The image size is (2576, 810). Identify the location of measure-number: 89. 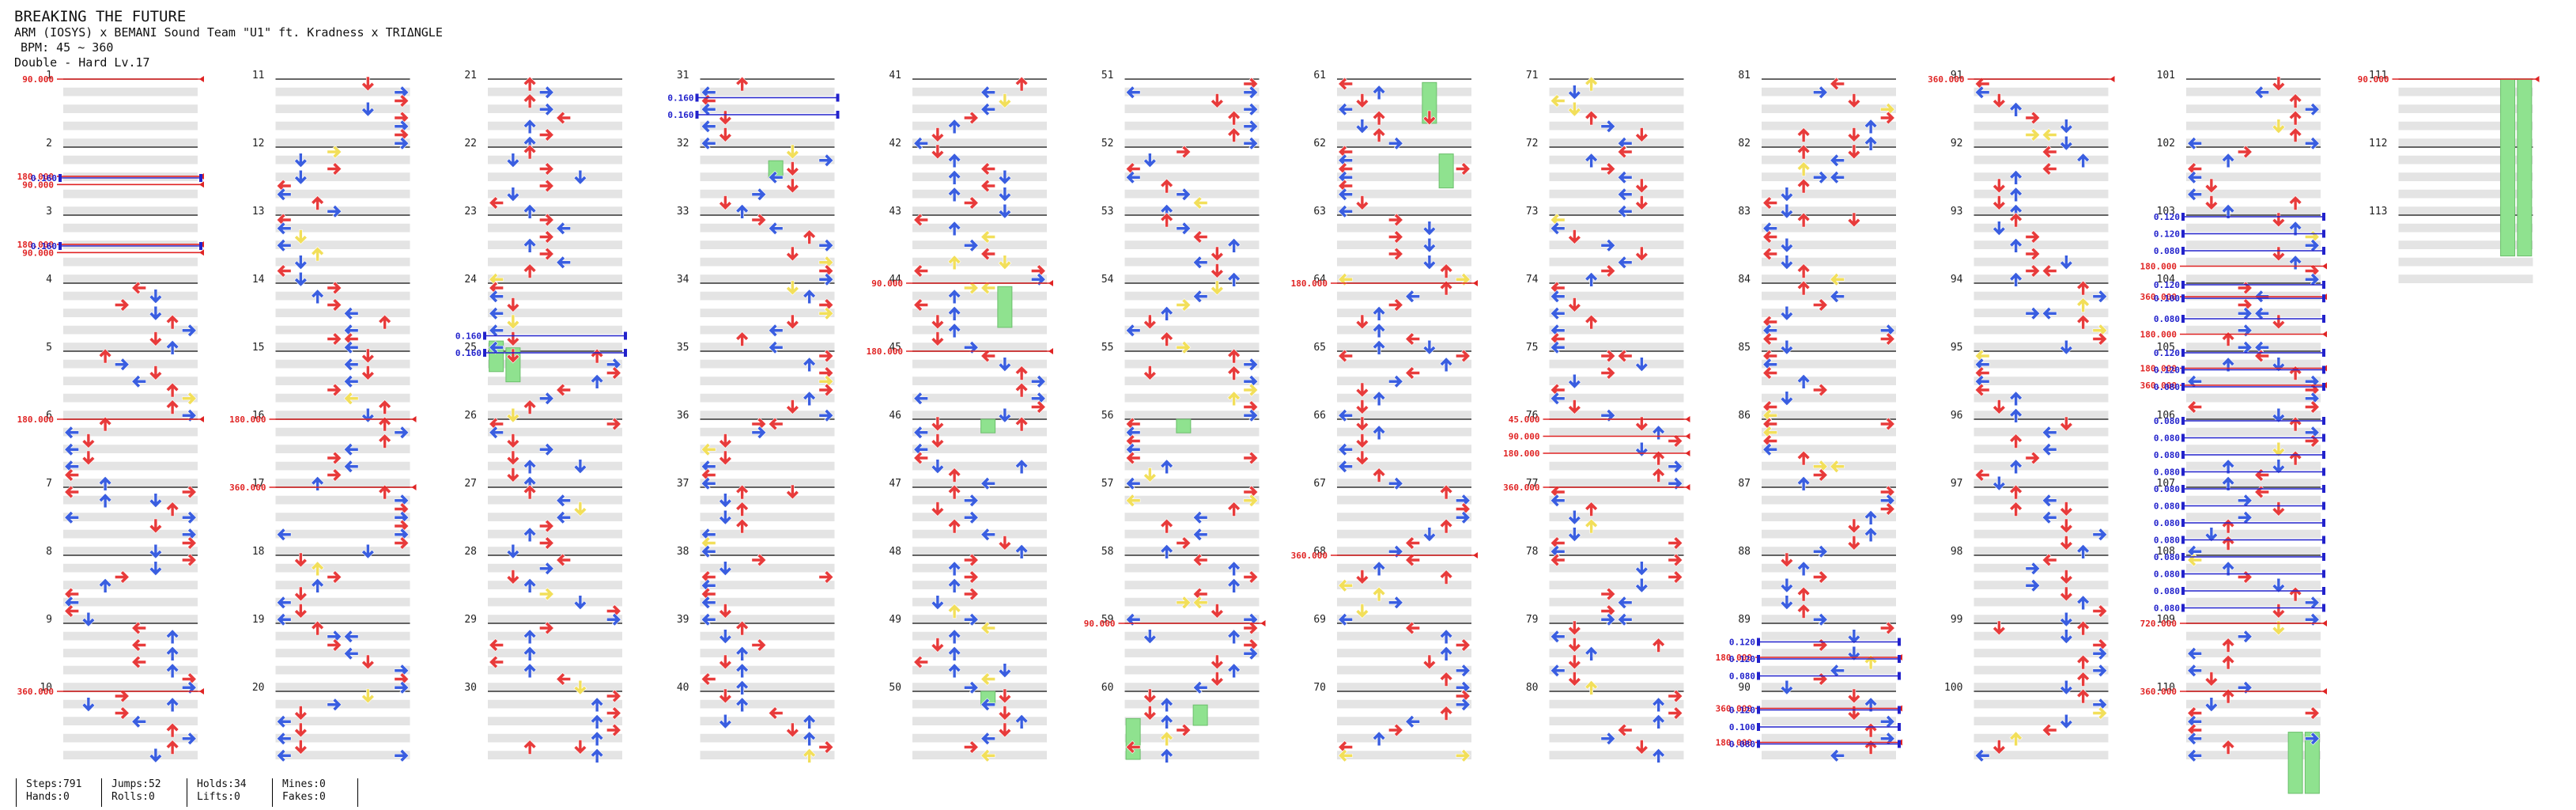
(1744, 620).